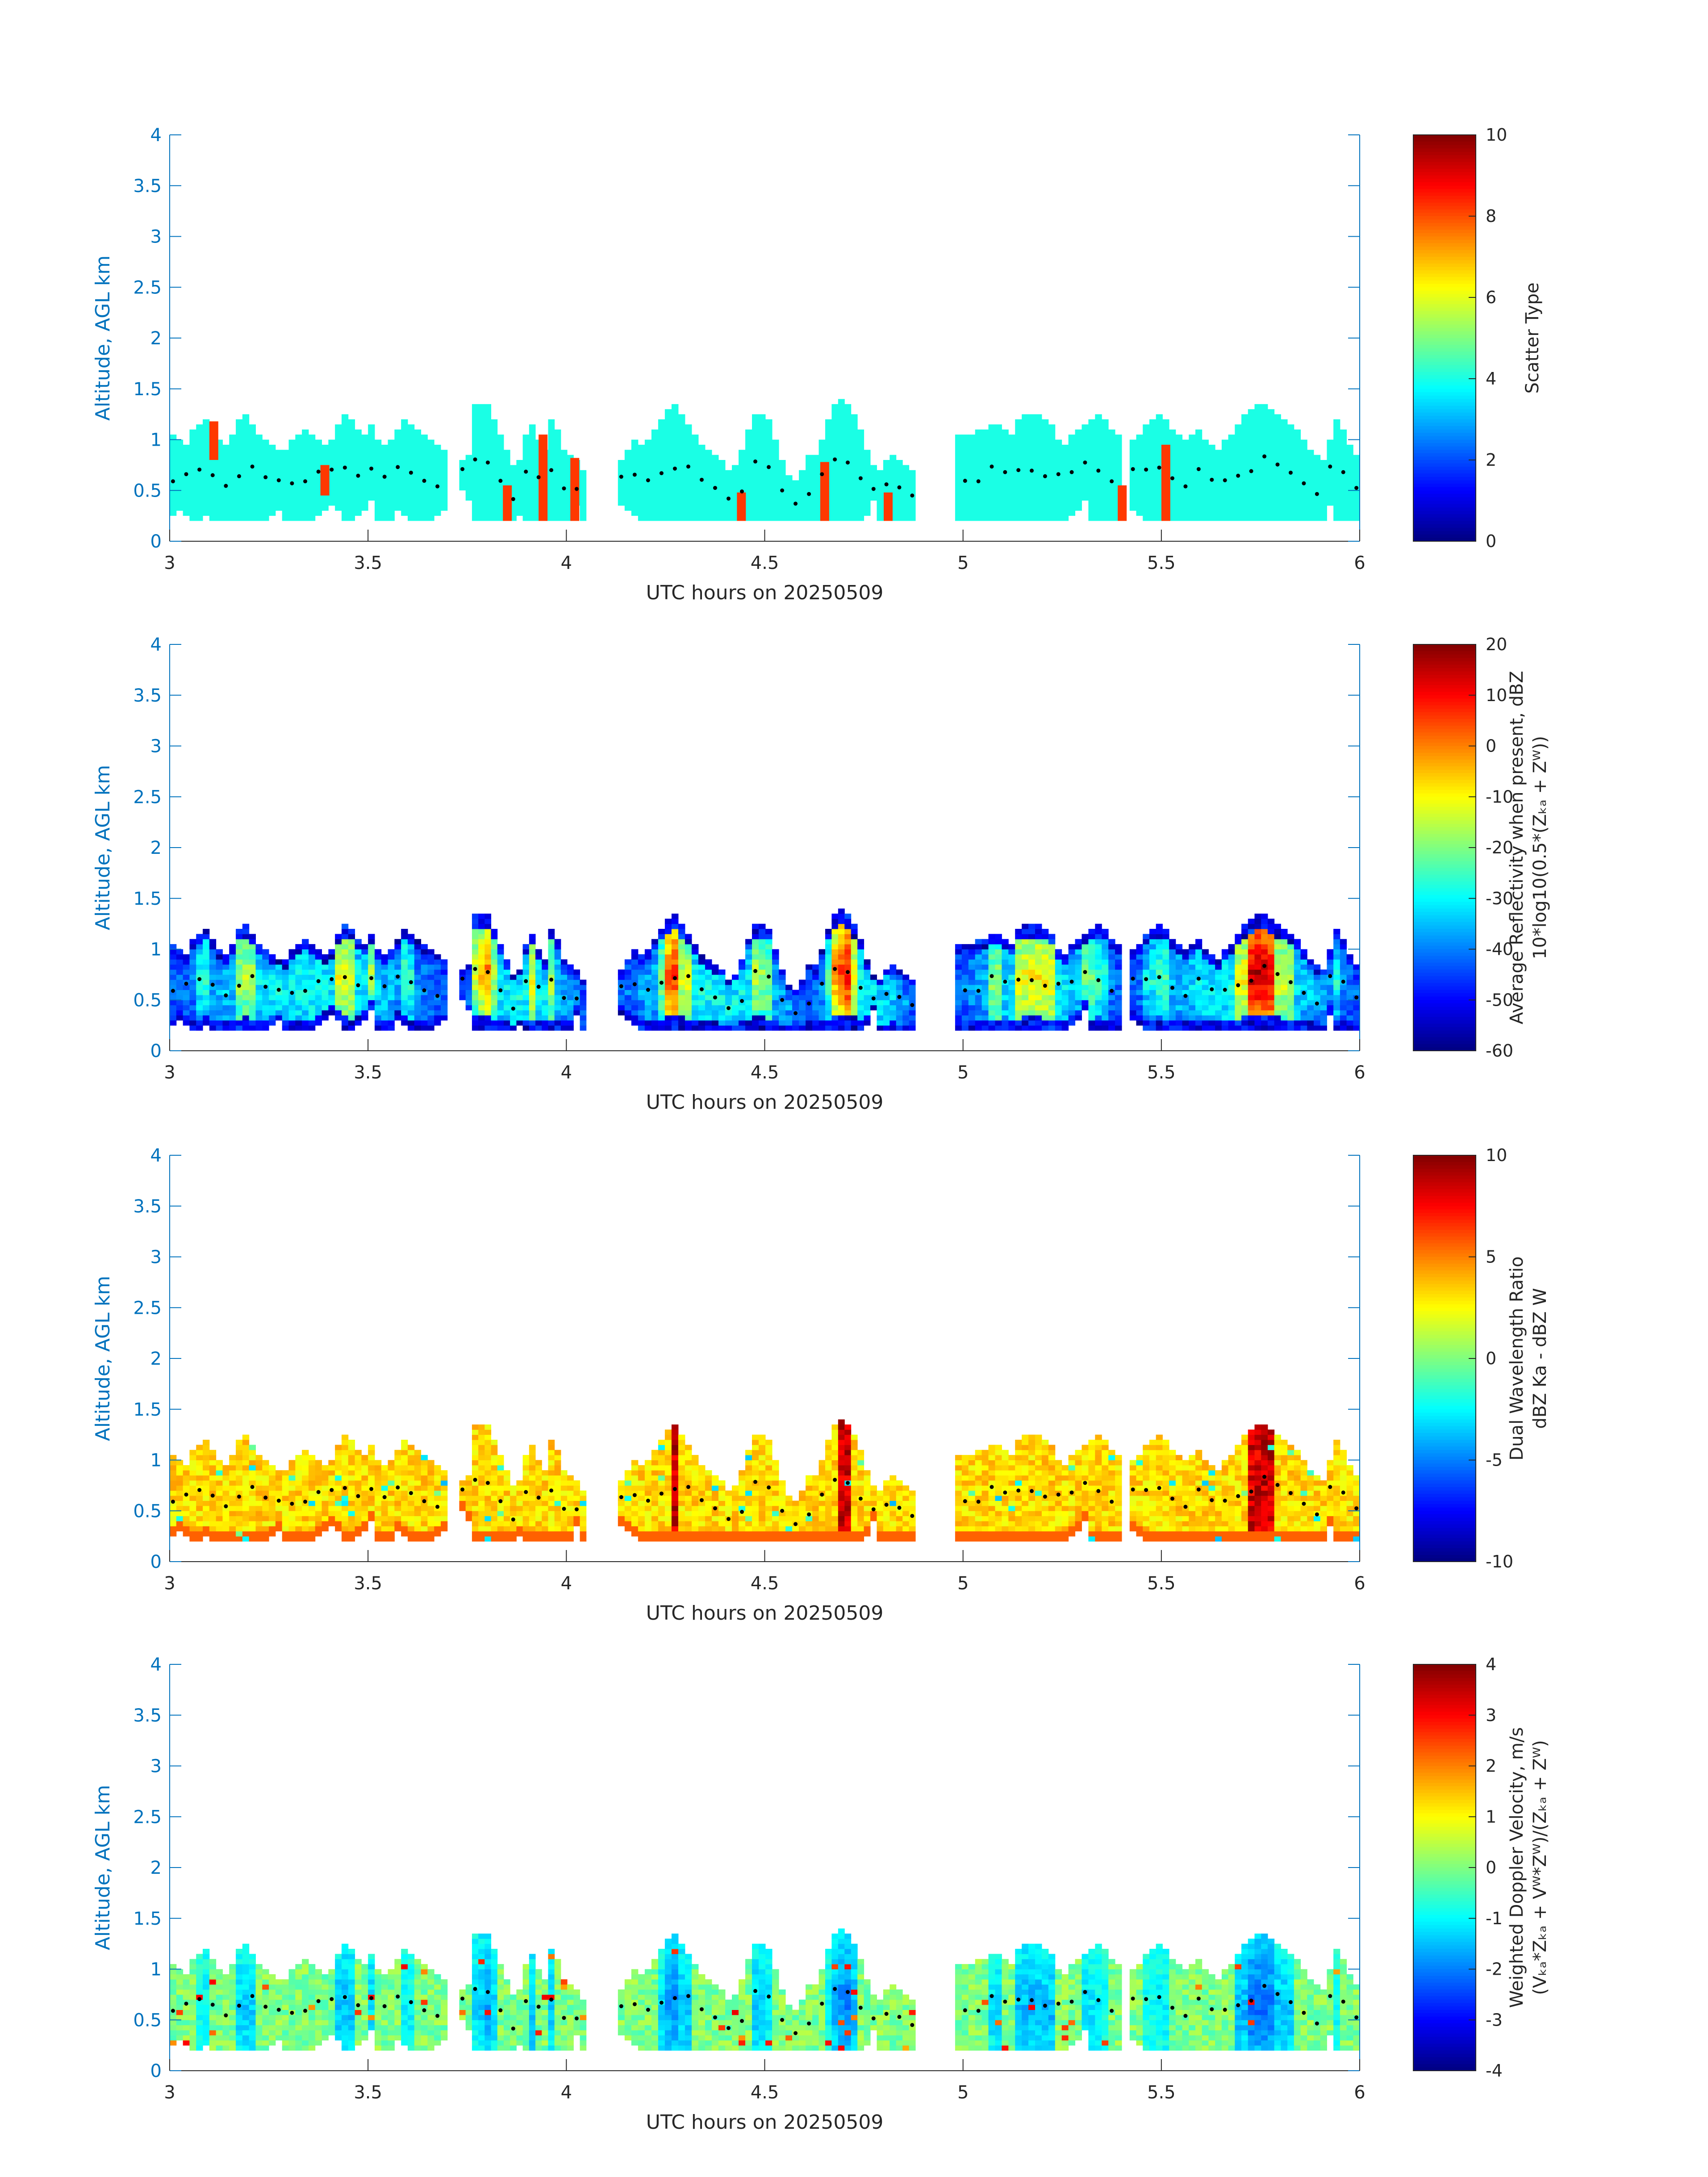  What do you see at coordinates (368, 563) in the screenshot?
I see `x-tick-label: 3.5` at bounding box center [368, 563].